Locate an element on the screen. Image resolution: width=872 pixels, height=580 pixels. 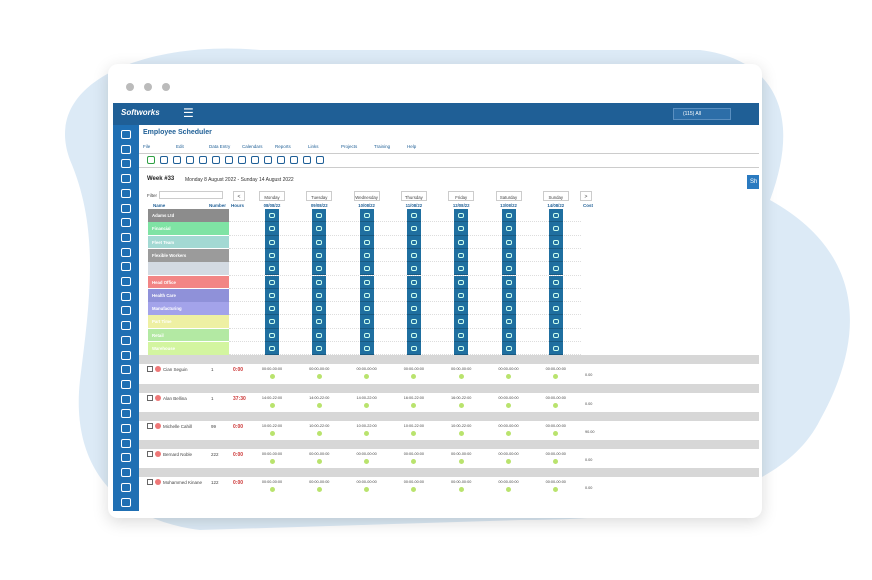
employee-name: Mohammed Kinane is located at coordinates (183, 483).